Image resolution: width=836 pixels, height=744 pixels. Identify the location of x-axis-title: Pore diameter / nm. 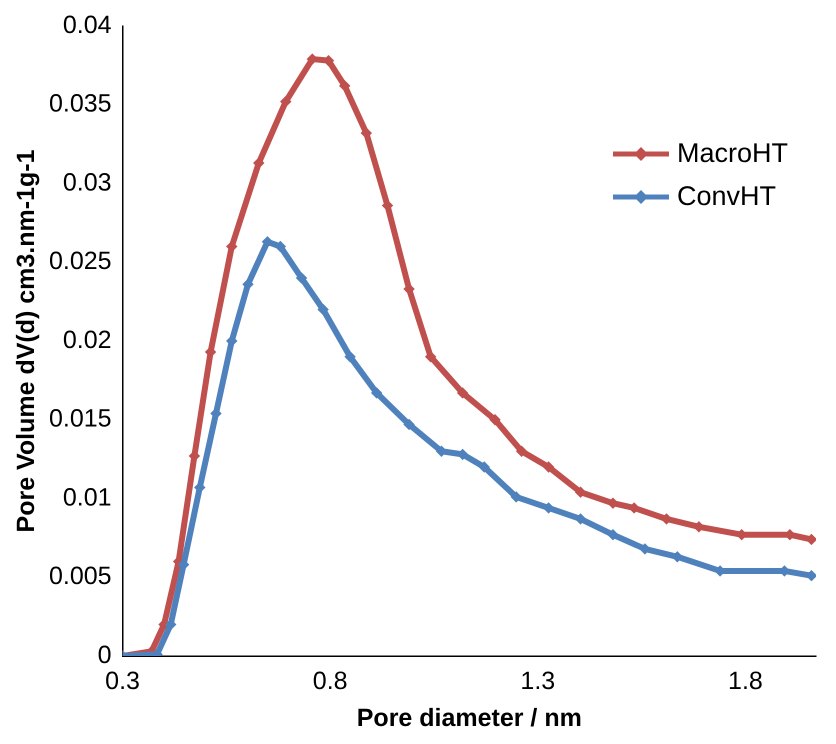
(469, 718).